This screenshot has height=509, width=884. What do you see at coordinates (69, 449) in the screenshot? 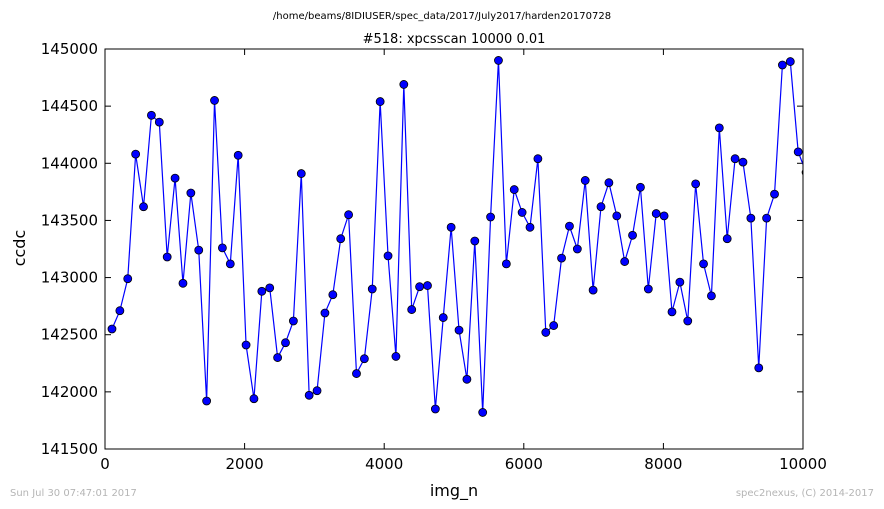
I see `y-tick-label: 141500` at bounding box center [69, 449].